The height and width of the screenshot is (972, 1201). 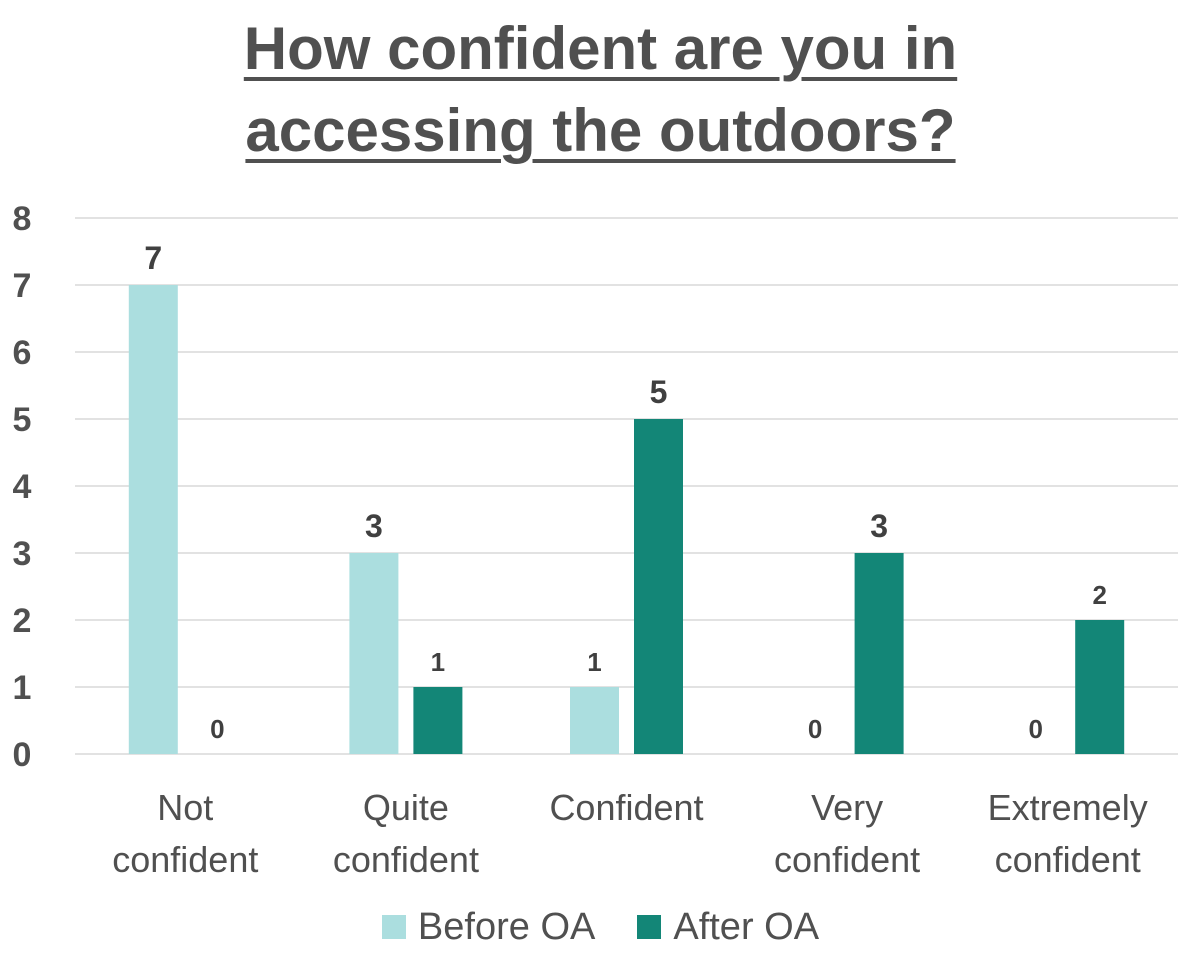 What do you see at coordinates (22, 219) in the screenshot?
I see `y-tick-label-8: 8` at bounding box center [22, 219].